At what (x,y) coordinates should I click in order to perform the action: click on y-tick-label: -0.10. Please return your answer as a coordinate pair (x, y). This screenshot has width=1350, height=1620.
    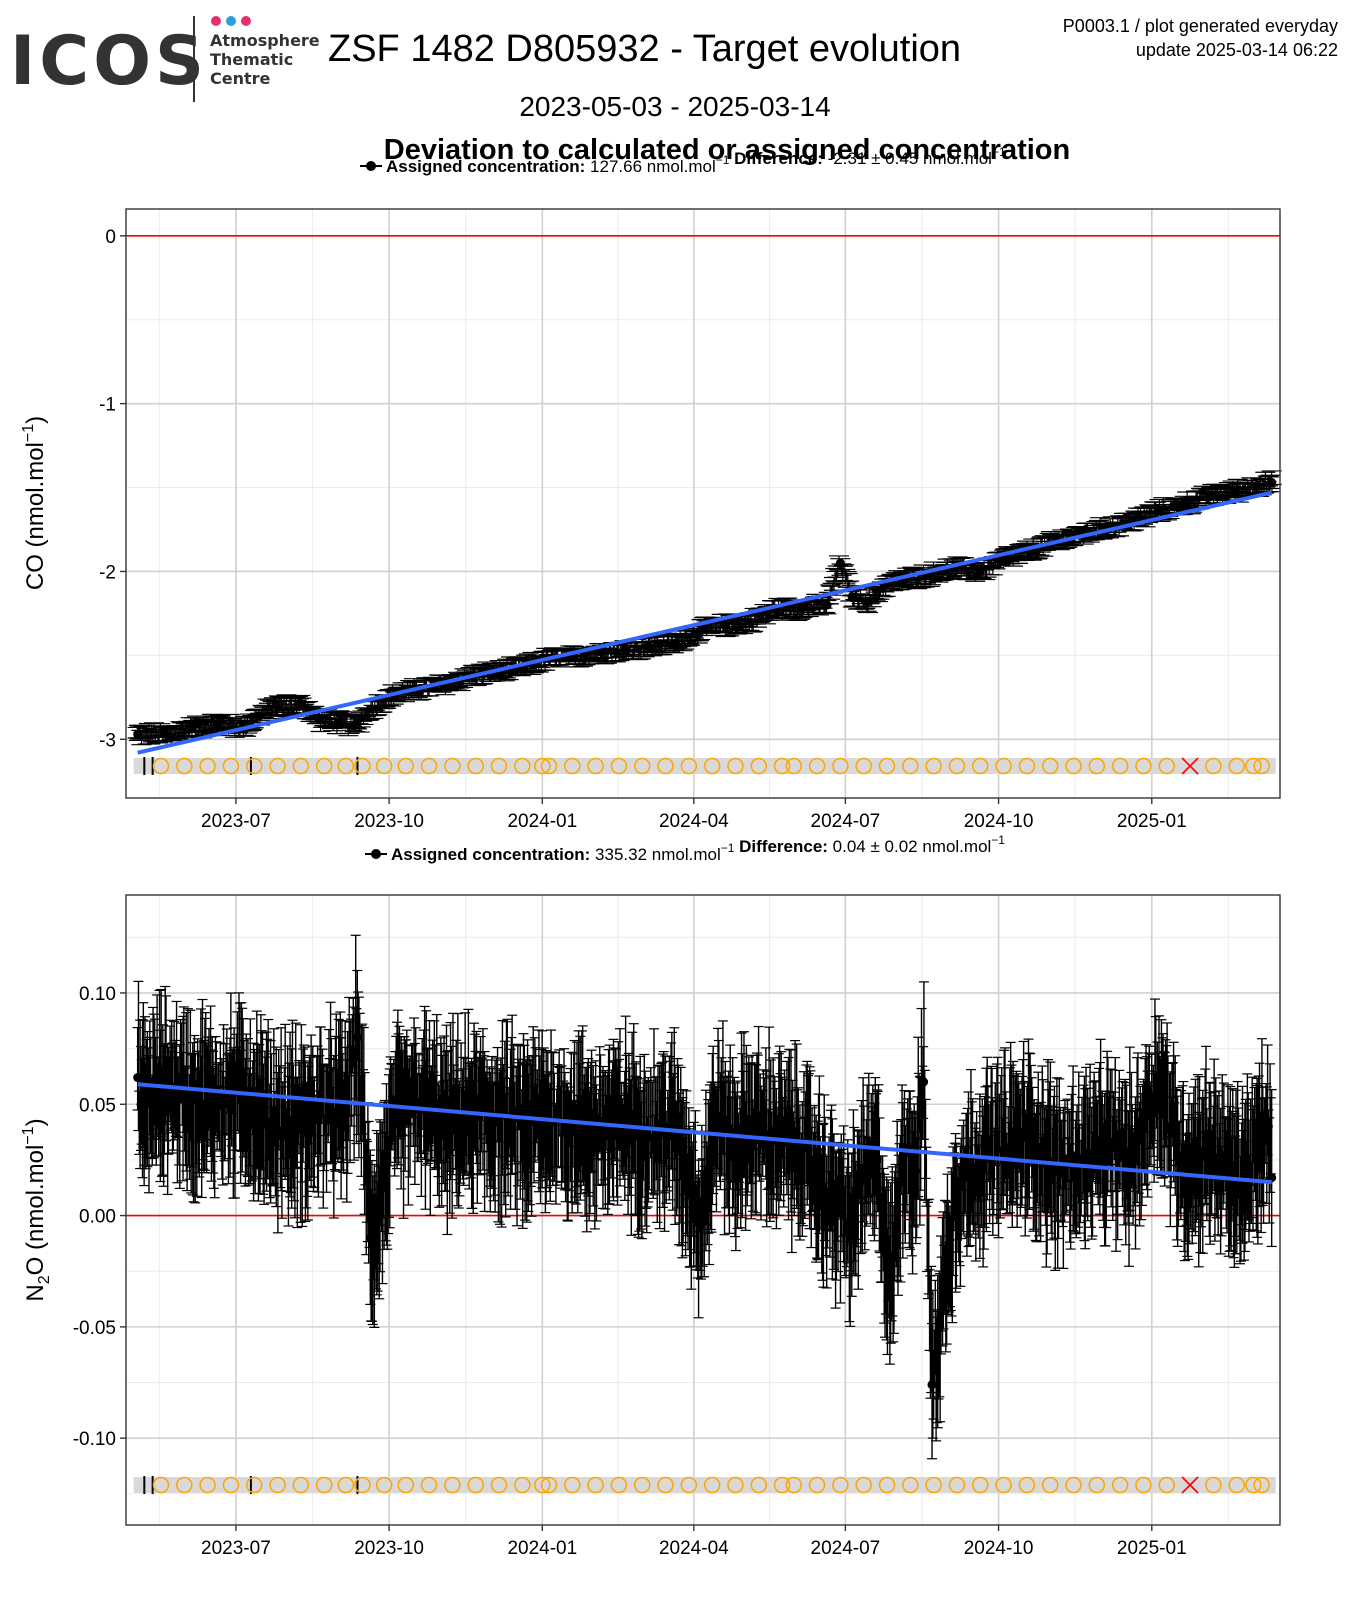
    Looking at the image, I should click on (94, 1439).